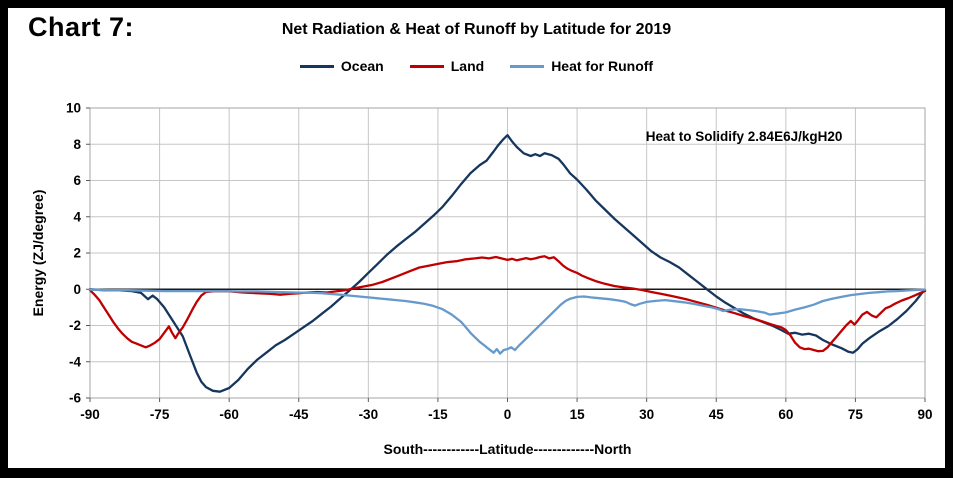 The image size is (953, 478). Describe the element at coordinates (508, 414) in the screenshot. I see `x-tick-label: 0` at that location.